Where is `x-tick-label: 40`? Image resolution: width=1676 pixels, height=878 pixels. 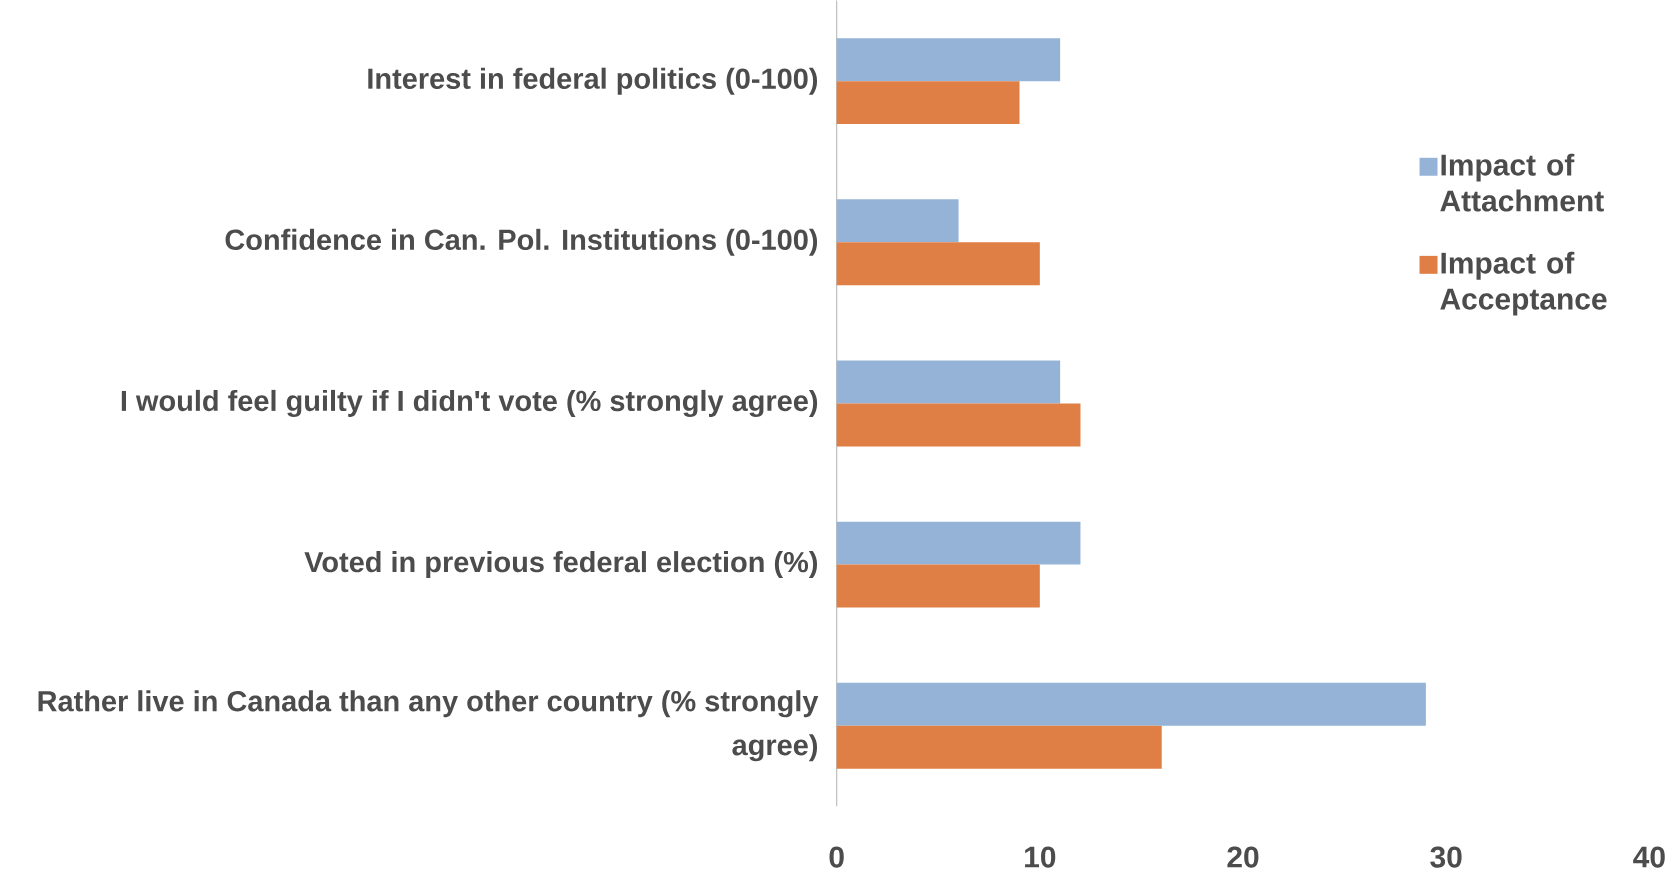
x-tick-label: 40 is located at coordinates (1649, 857).